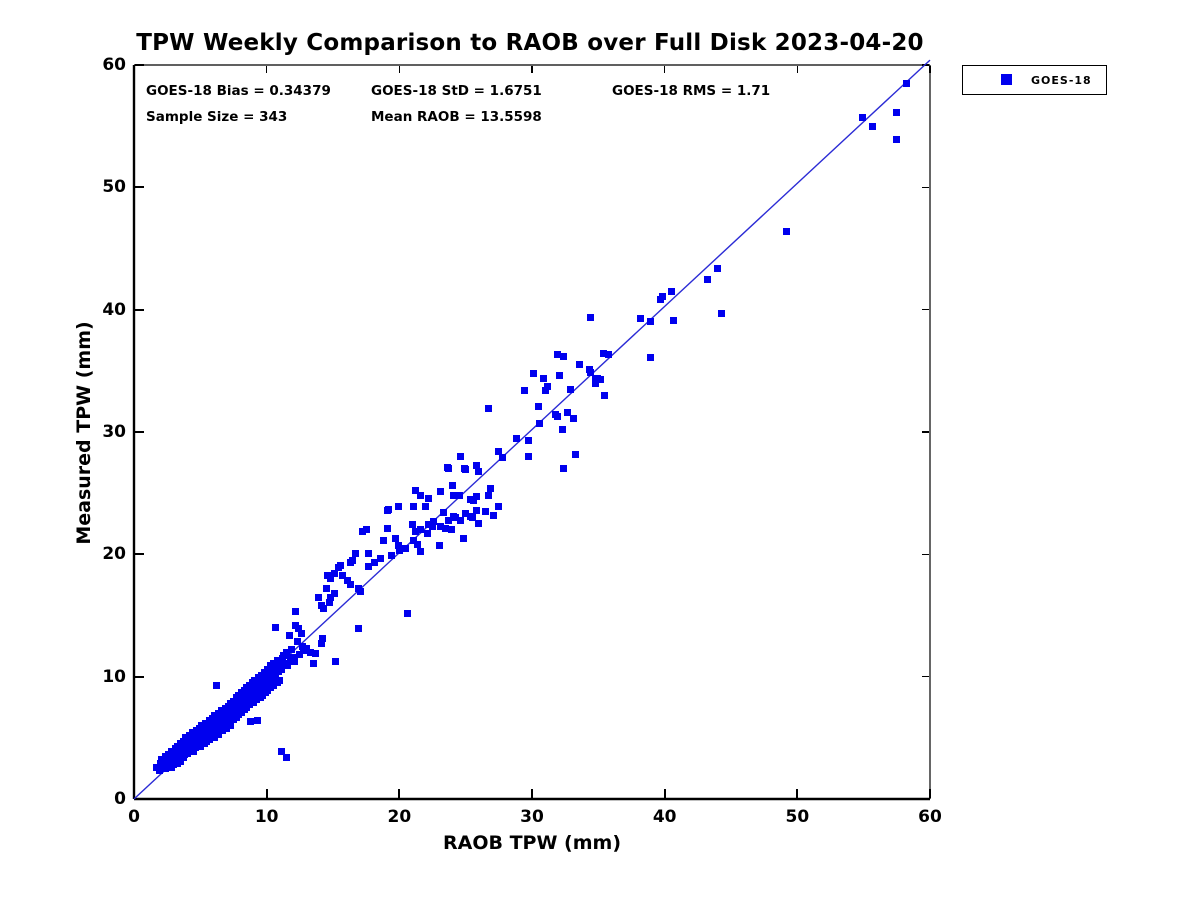  What do you see at coordinates (691, 91) in the screenshot?
I see `stat-rms: GOES-18 RMS = 1.71` at bounding box center [691, 91].